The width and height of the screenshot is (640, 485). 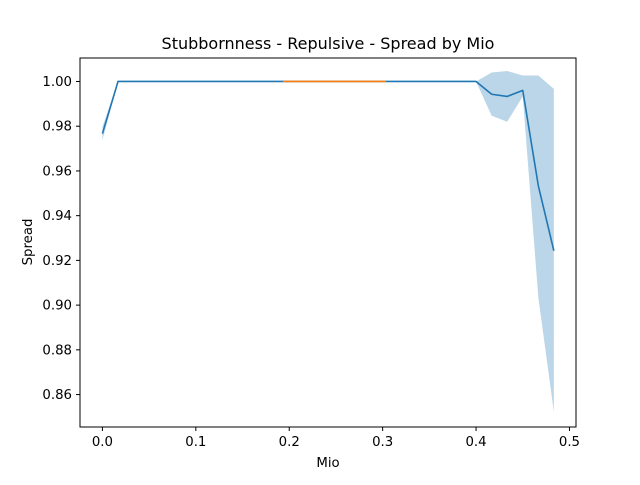 I want to click on y-tick-label: 0.90, so click(x=57, y=306).